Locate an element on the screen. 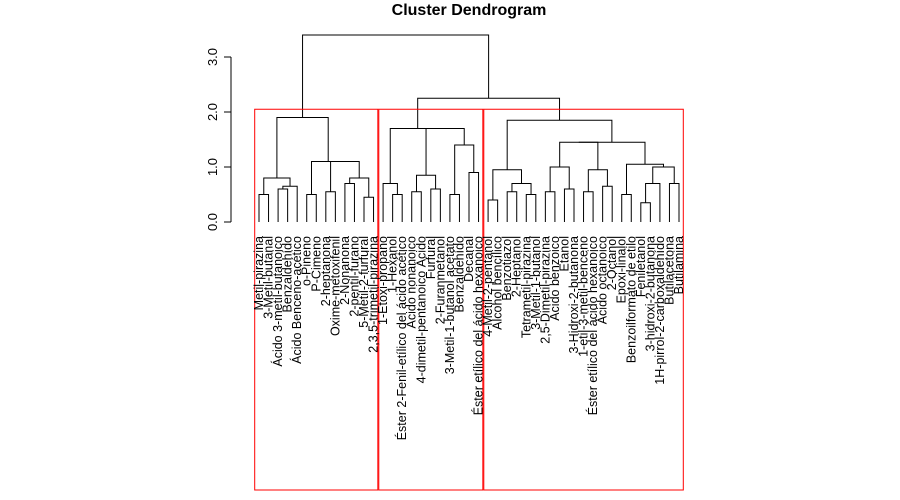 Image resolution: width=900 pixels, height=500 pixels. leaf-label: 2-Octanol is located at coordinates (612, 263).